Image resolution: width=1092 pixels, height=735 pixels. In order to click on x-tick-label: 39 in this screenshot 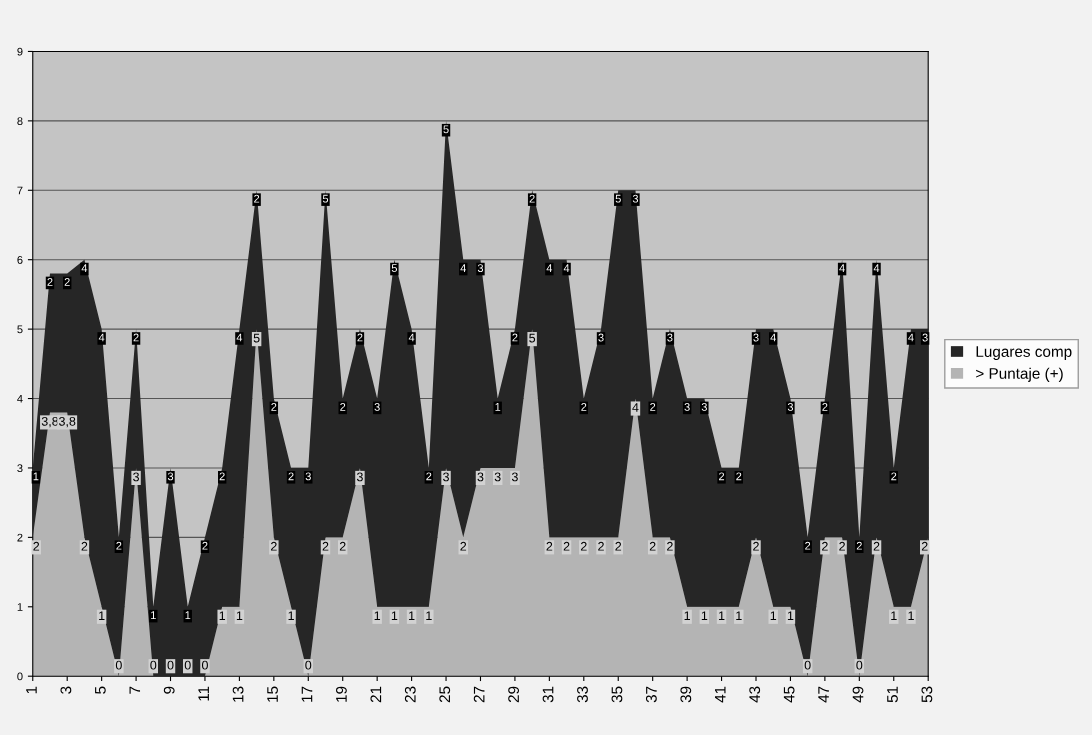, I will do `click(686, 694)`.